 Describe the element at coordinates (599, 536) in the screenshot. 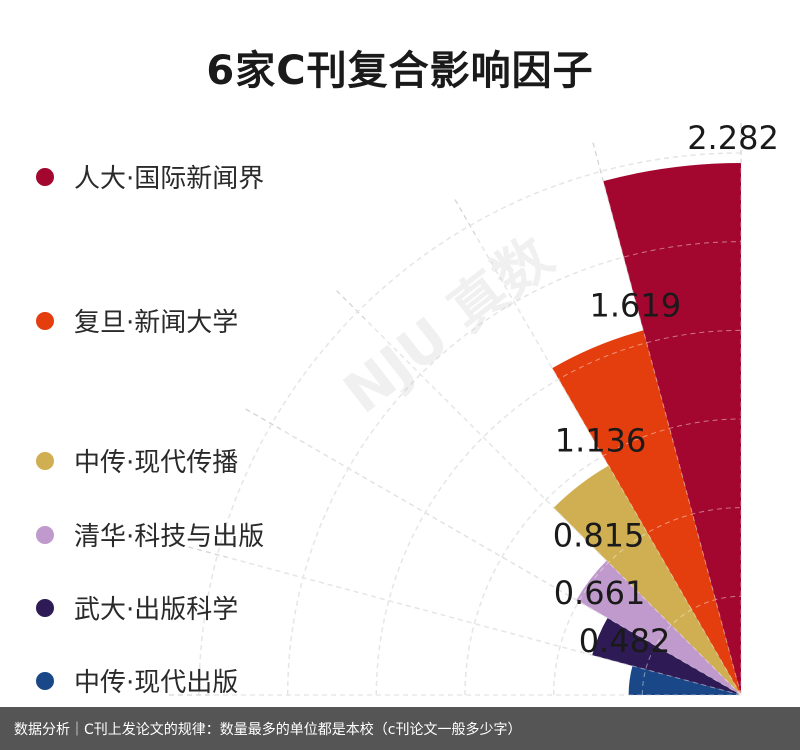

I see `value-label: 0.815` at that location.